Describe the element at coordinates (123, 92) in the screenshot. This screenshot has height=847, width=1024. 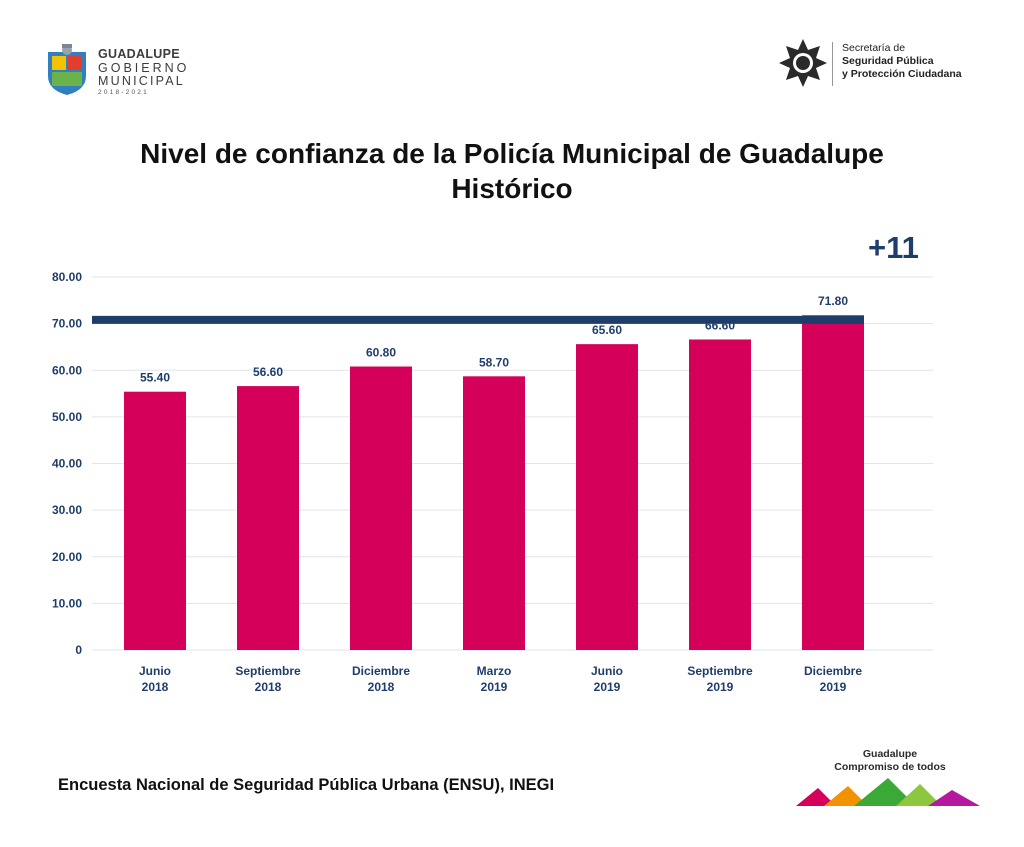
I see `logo-years: 2018-2021` at that location.